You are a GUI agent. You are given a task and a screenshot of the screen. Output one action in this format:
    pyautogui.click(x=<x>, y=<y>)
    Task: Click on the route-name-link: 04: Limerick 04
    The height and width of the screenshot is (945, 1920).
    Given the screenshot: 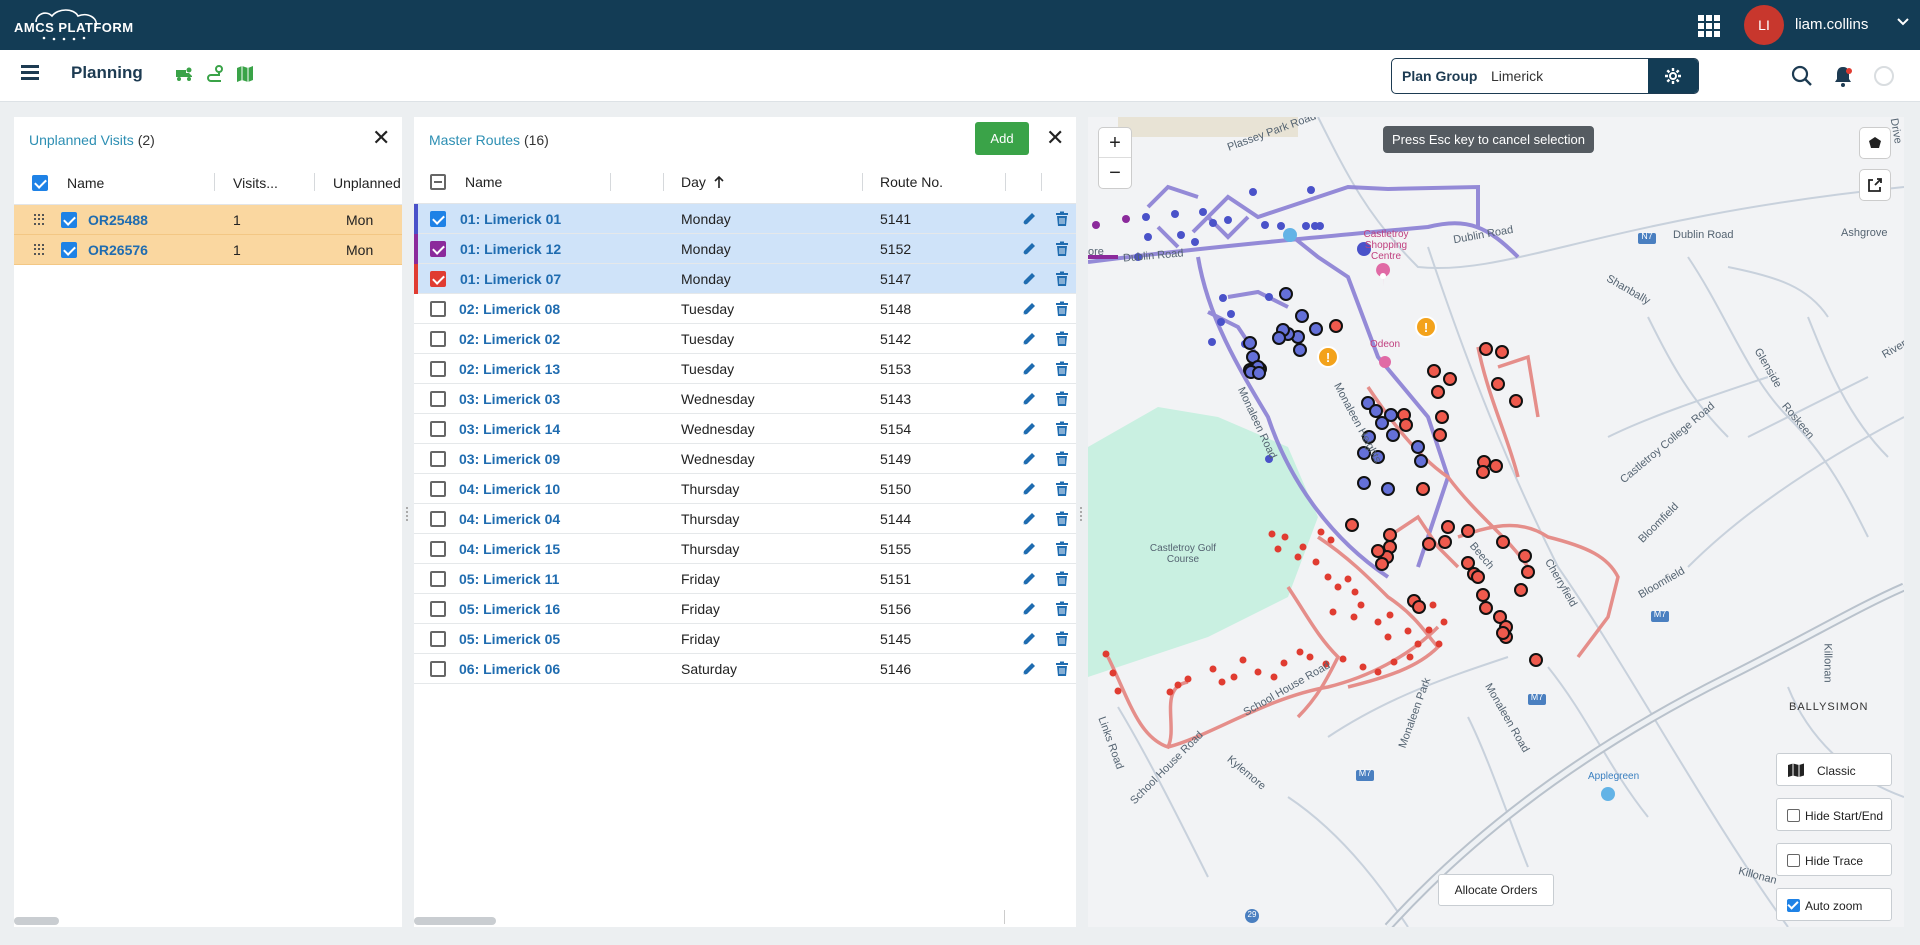 What is the action you would take?
    pyautogui.click(x=510, y=519)
    